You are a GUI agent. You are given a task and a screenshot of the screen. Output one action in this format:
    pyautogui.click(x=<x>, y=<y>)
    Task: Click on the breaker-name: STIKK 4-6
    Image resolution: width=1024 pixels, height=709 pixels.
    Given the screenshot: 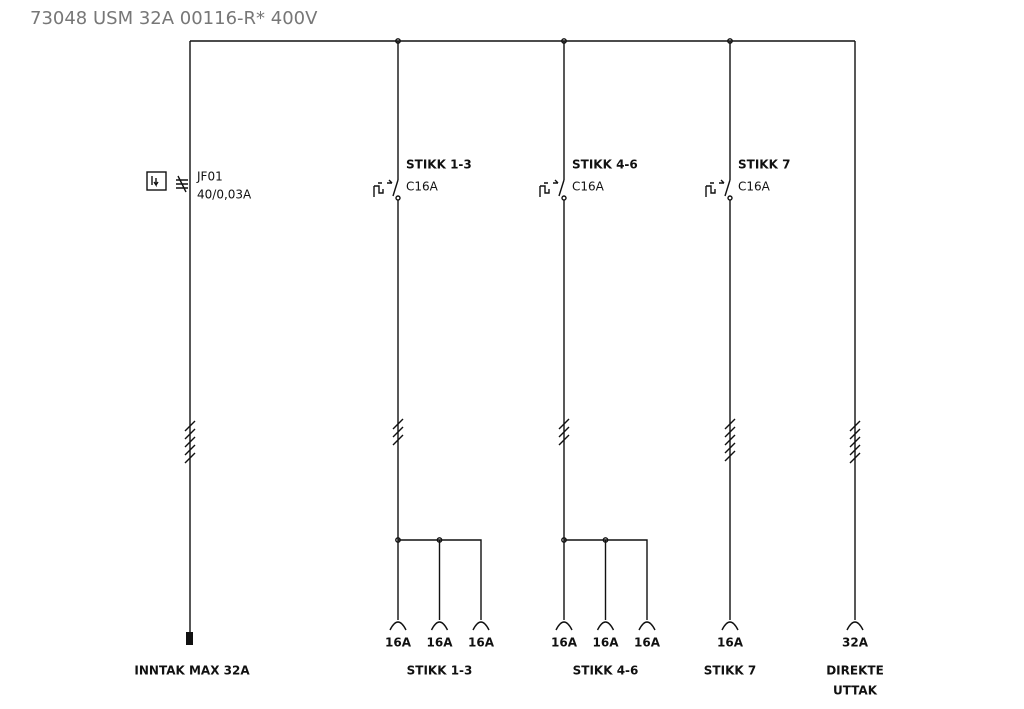 What is the action you would take?
    pyautogui.click(x=605, y=165)
    